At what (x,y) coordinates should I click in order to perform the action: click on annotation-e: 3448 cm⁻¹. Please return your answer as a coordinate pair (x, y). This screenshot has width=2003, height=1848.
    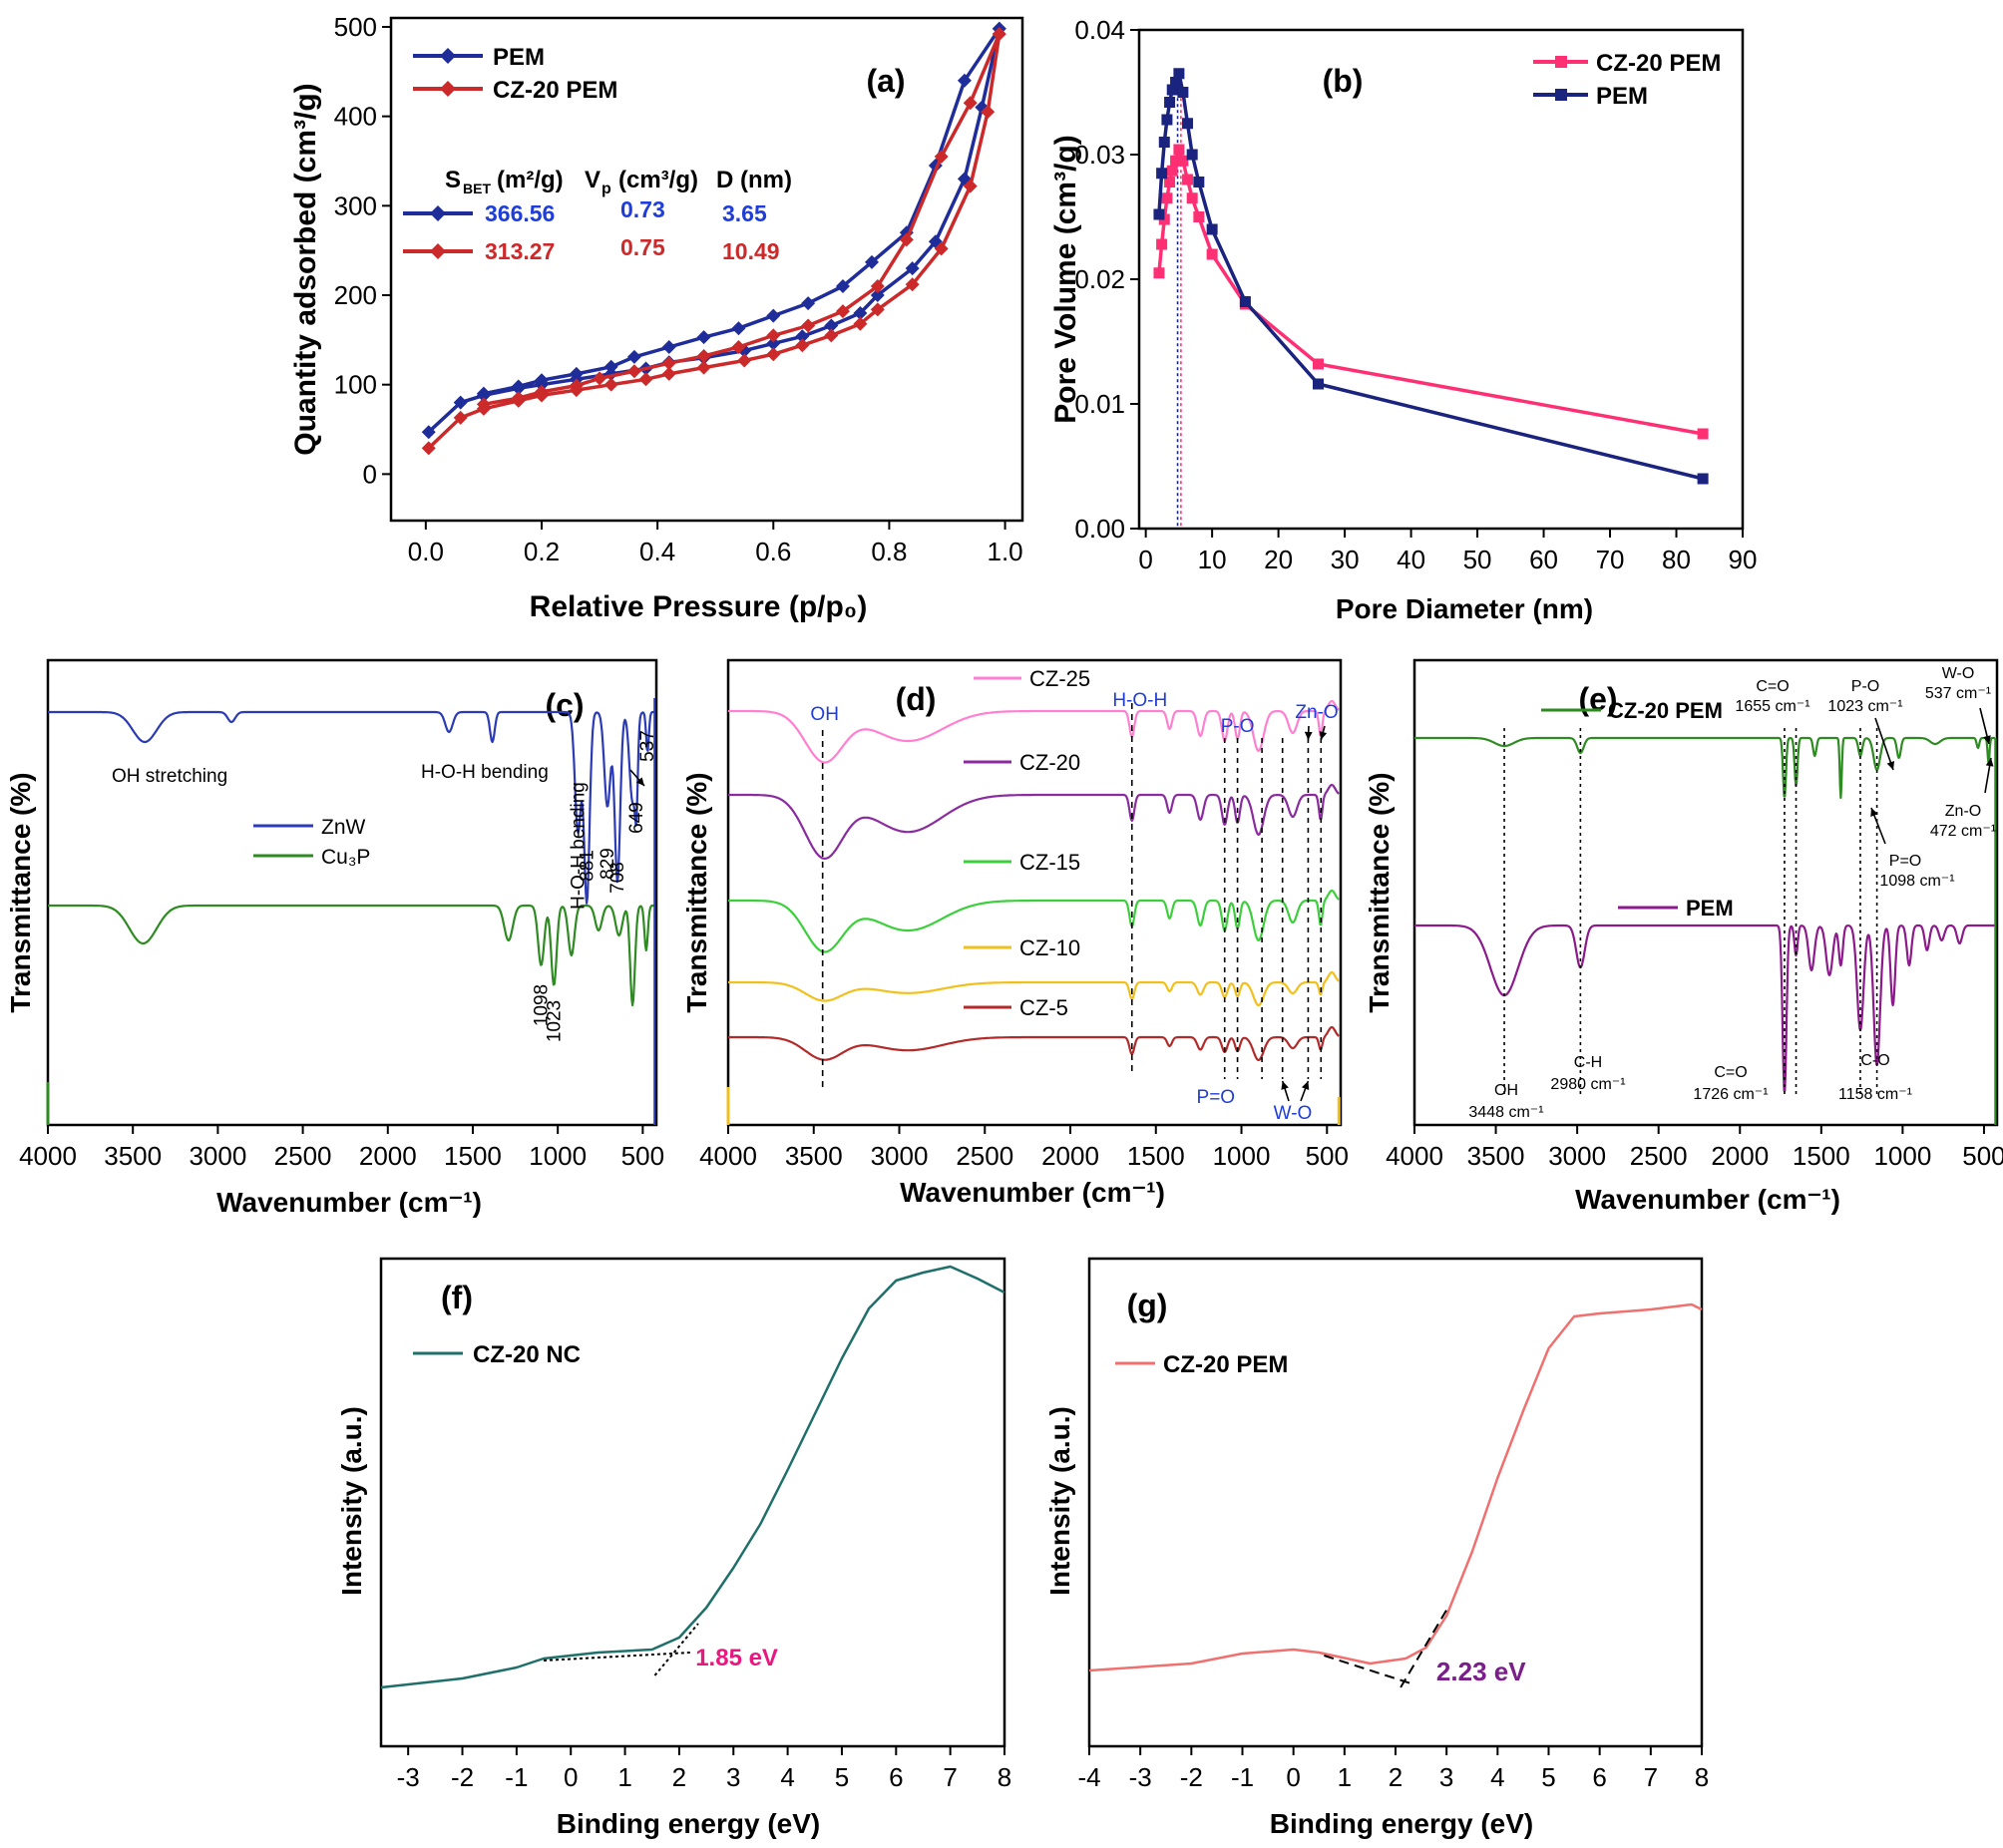
    Looking at the image, I should click on (1505, 1112).